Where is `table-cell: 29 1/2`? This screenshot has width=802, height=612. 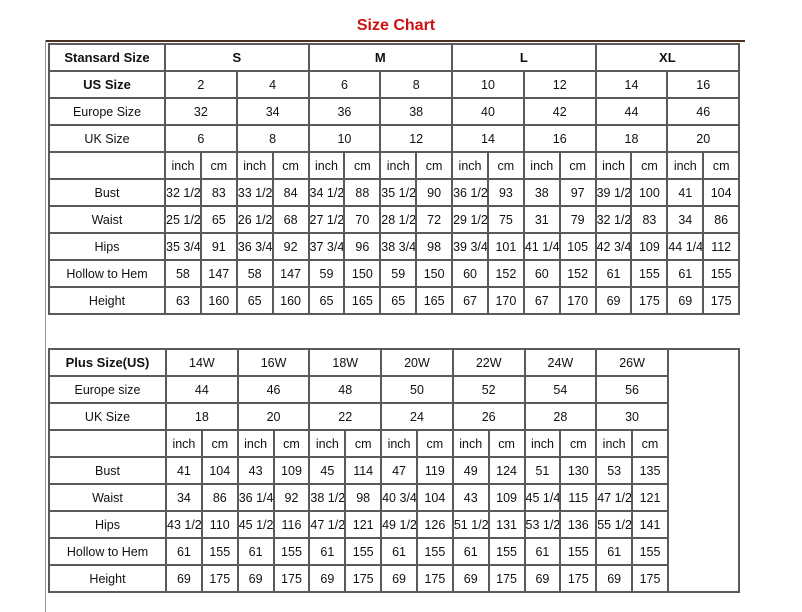 table-cell: 29 1/2 is located at coordinates (470, 219).